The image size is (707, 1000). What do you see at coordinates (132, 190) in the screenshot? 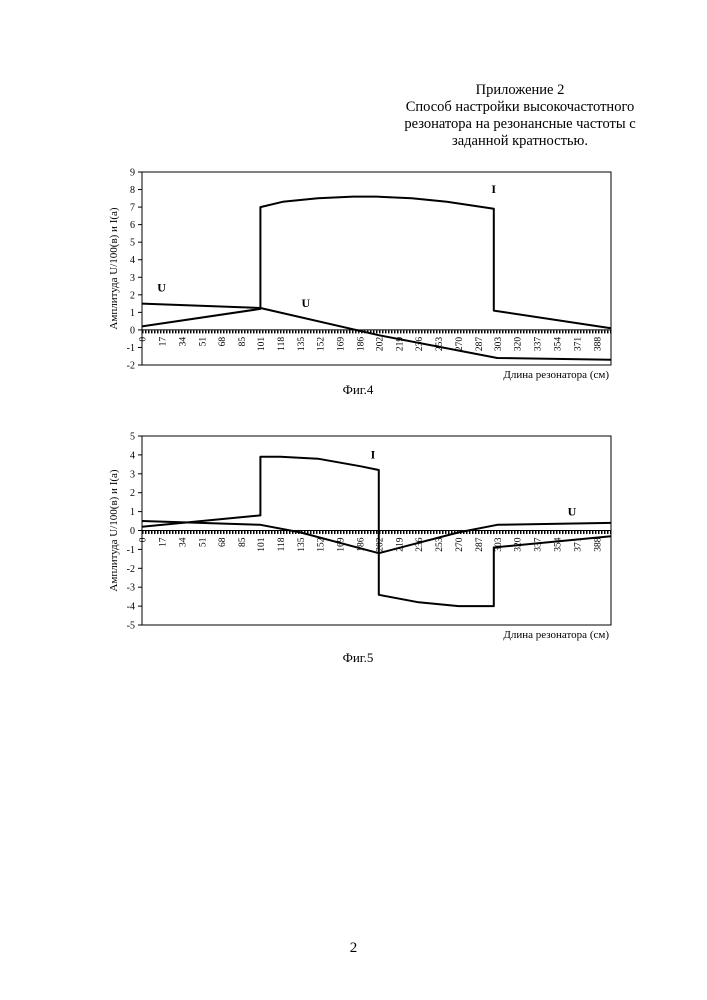
I see `y-tick-label: 8` at bounding box center [132, 190].